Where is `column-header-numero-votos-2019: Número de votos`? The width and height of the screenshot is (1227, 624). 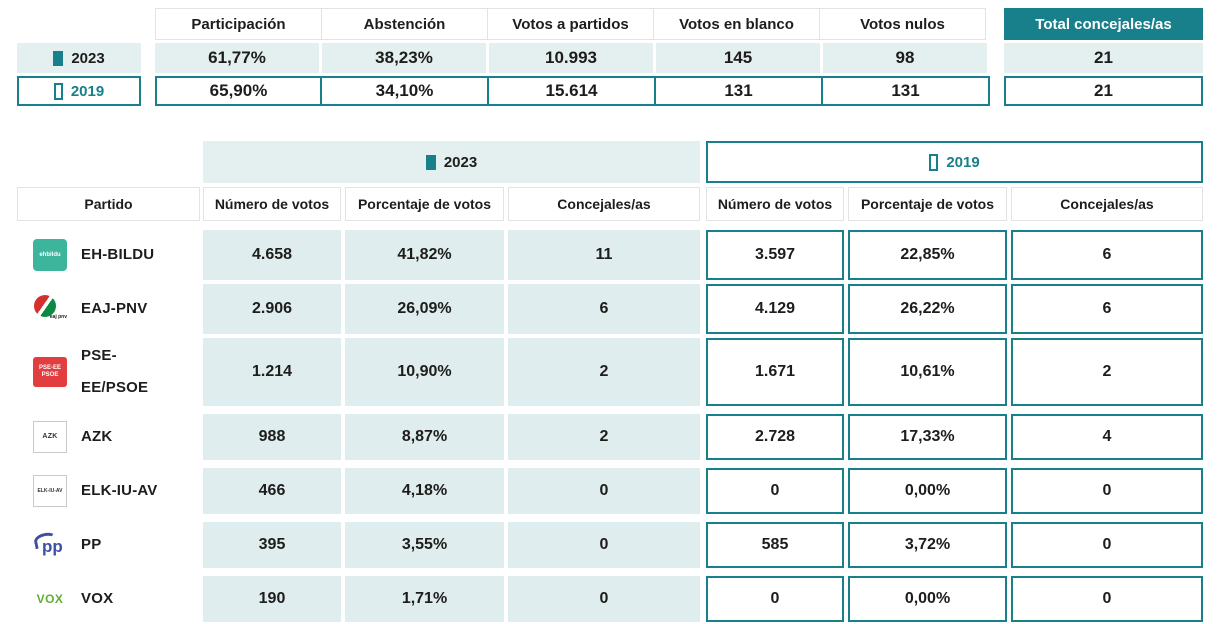 column-header-numero-votos-2019: Número de votos is located at coordinates (775, 204).